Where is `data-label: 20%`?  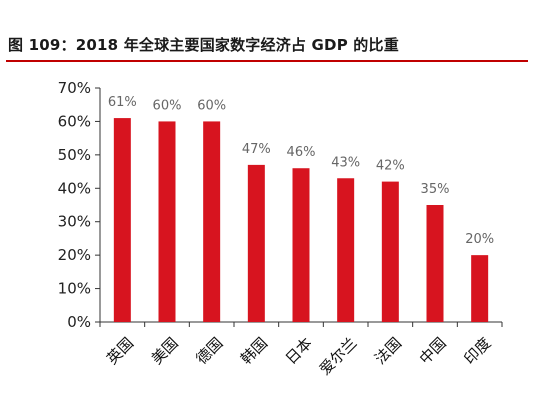
data-label: 20% is located at coordinates (479, 239).